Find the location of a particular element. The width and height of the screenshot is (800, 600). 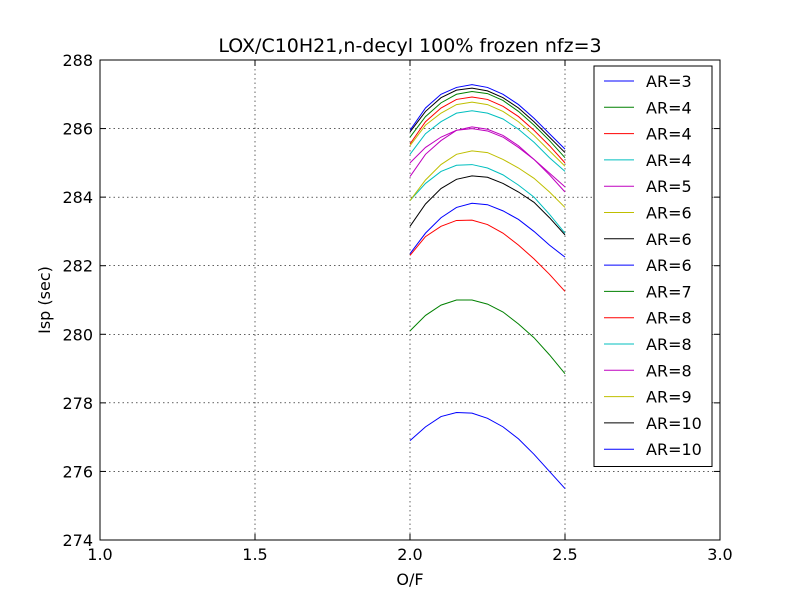

legend-entry: AR=9 is located at coordinates (669, 397).